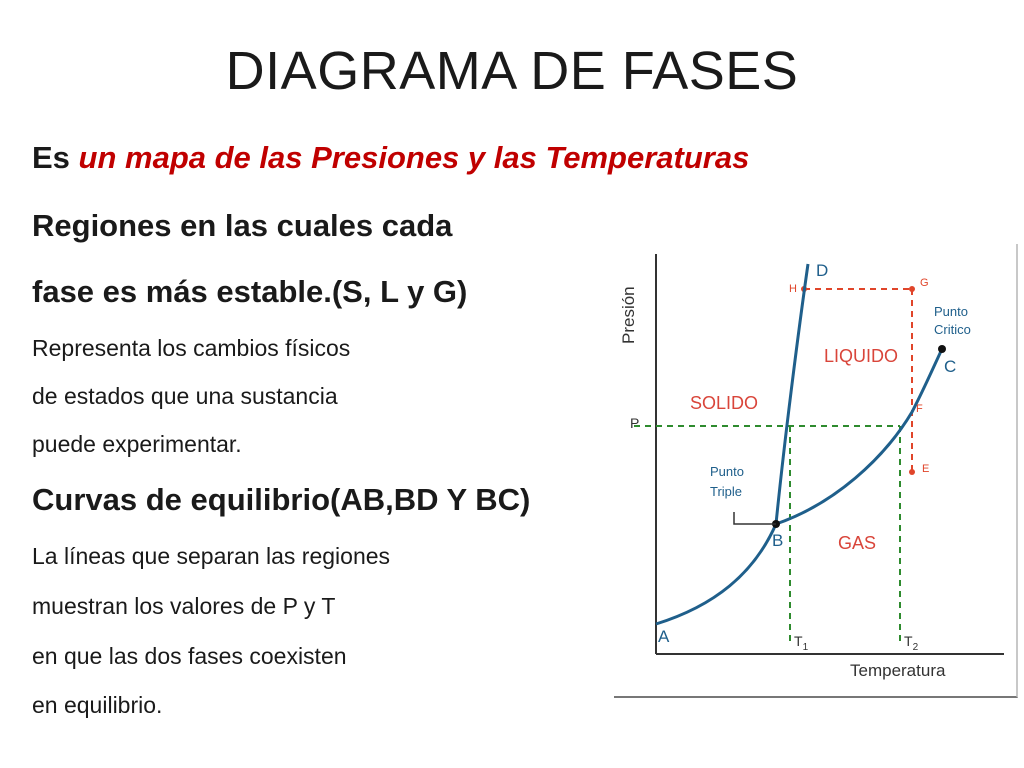 The height and width of the screenshot is (768, 1024). Describe the element at coordinates (184, 606) in the screenshot. I see `curves-line-2: muestran los valores de P y T` at that location.